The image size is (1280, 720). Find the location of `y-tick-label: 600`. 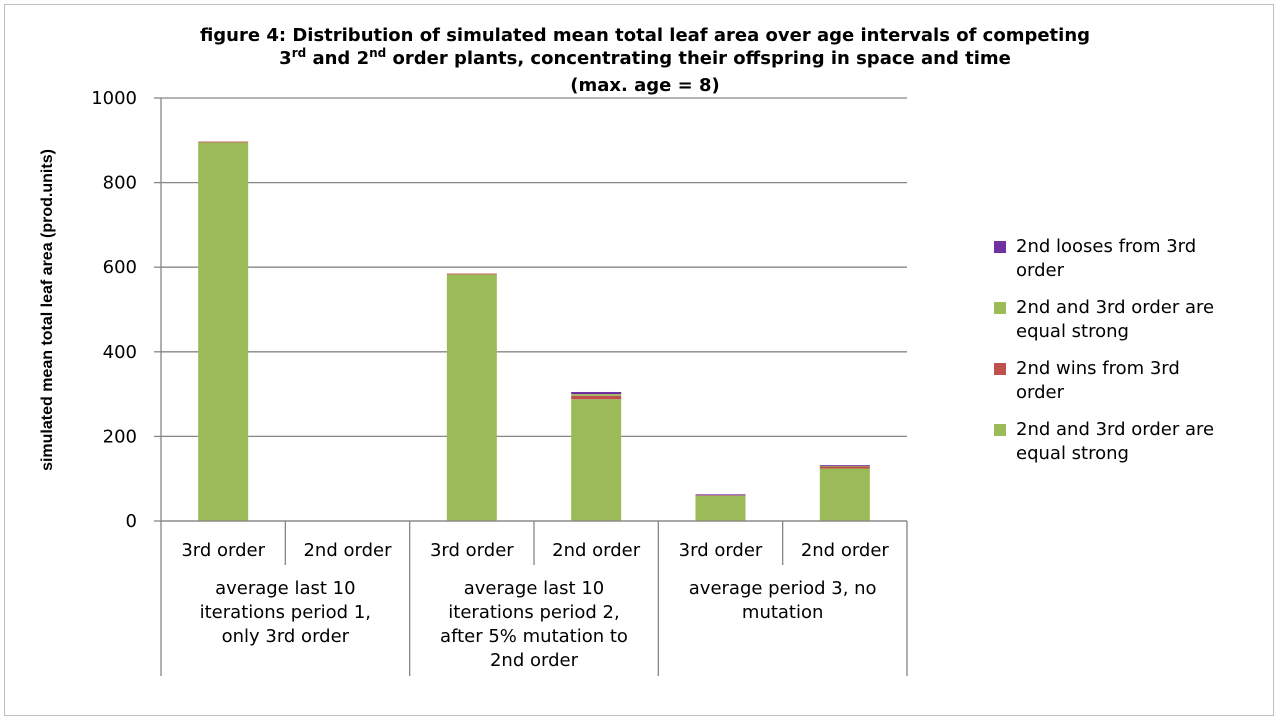

y-tick-label: 600 is located at coordinates (120, 267).